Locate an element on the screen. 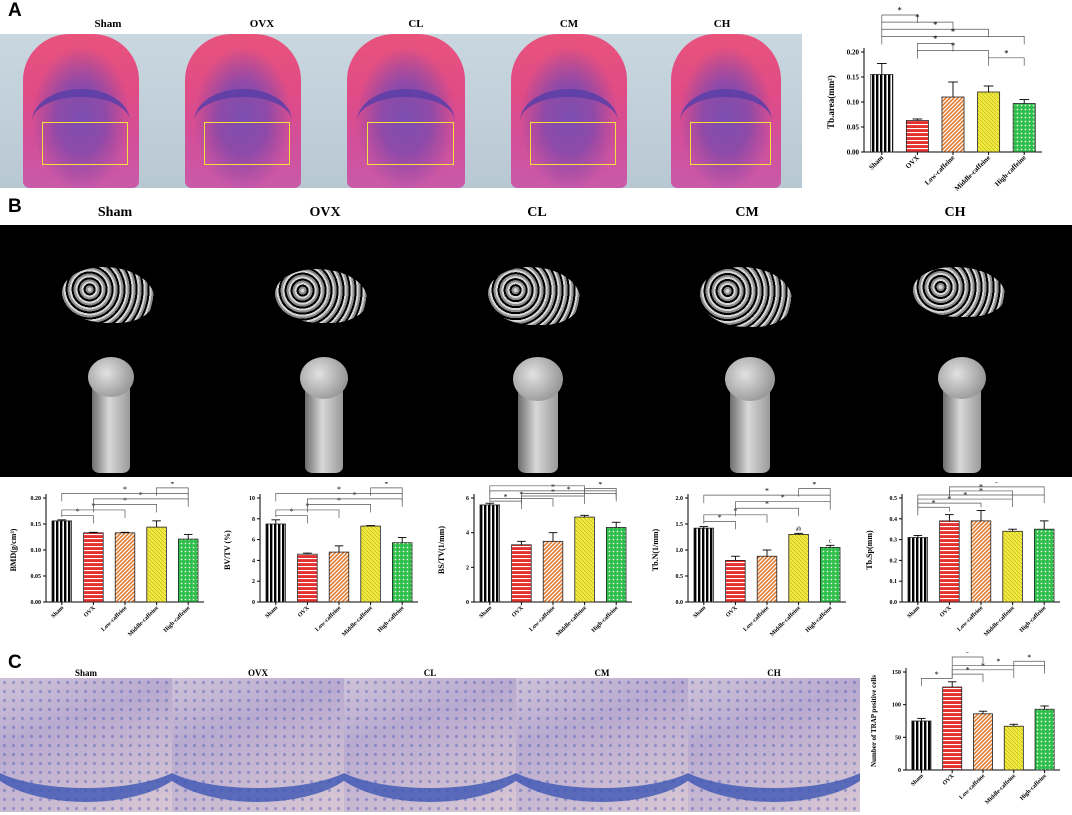 Image resolution: width=1072 pixels, height=815 pixels. y-tick-label: 1.0 is located at coordinates (680, 551).